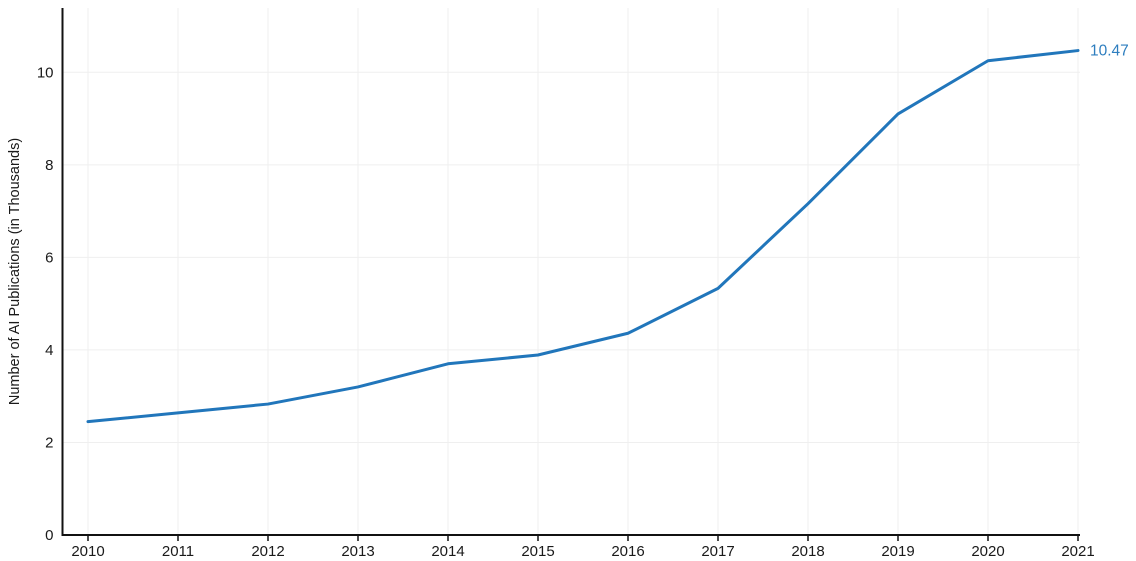  Describe the element at coordinates (45, 72) in the screenshot. I see `y-tick-label: 10` at that location.